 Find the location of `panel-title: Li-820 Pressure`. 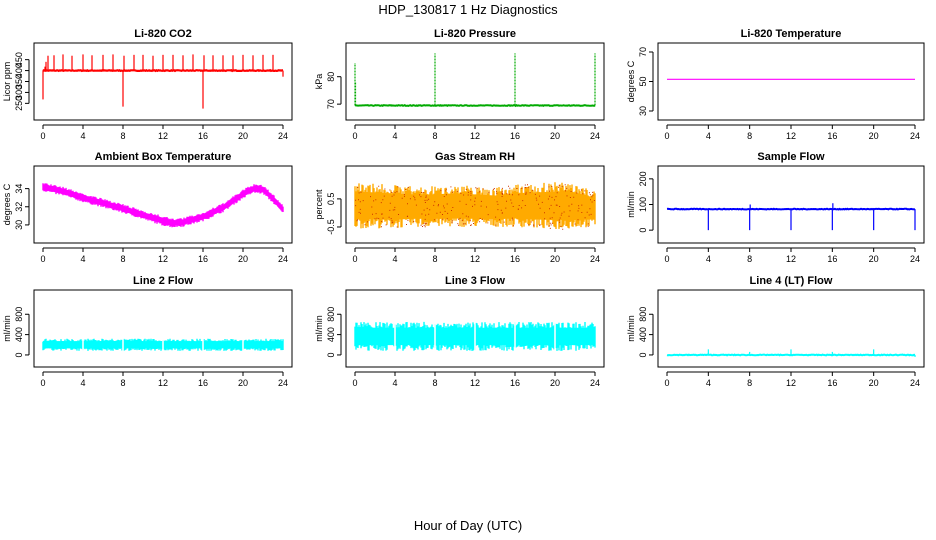

panel-title: Li-820 Pressure is located at coordinates (475, 34).